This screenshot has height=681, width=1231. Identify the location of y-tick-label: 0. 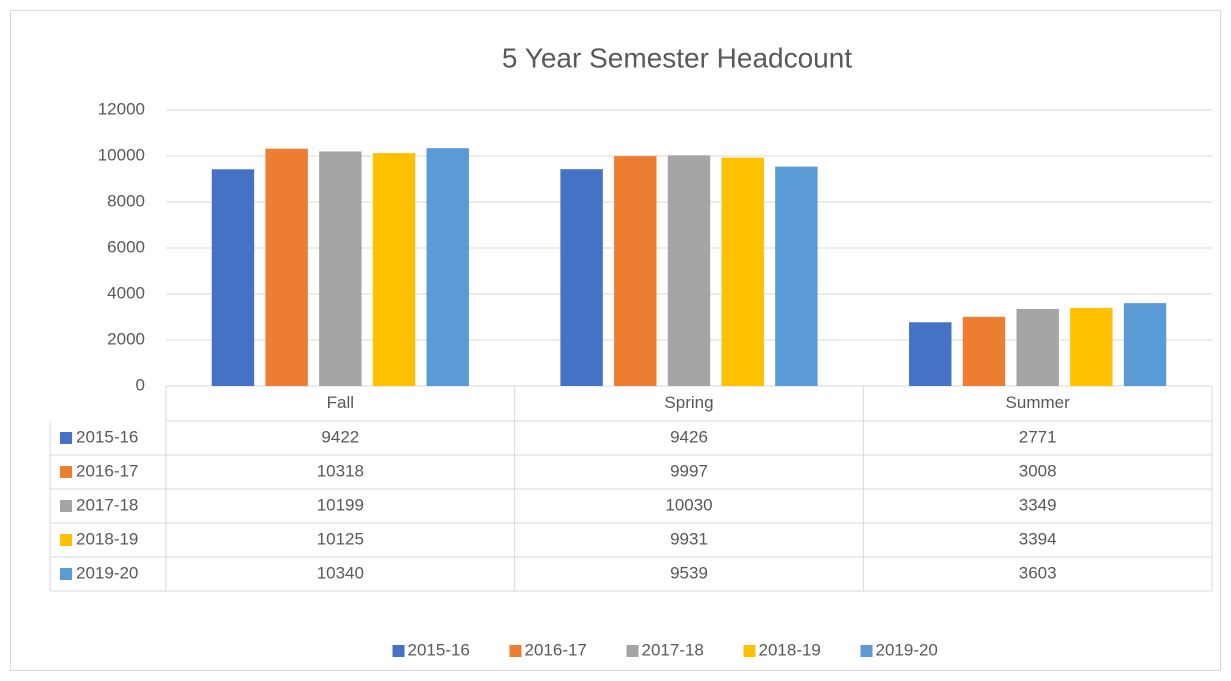
(140, 384).